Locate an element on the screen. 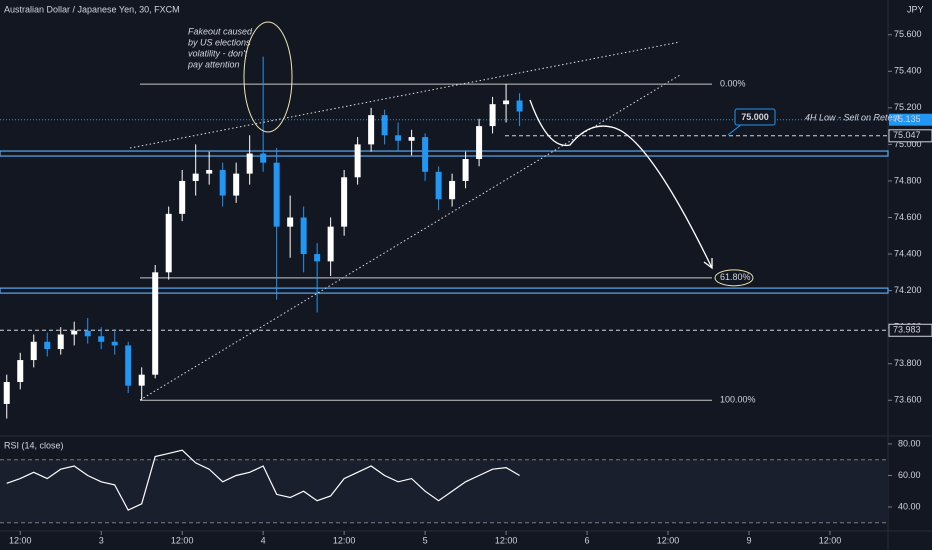 This screenshot has height=550, width=932. x-tick-label: 3 is located at coordinates (101, 540).